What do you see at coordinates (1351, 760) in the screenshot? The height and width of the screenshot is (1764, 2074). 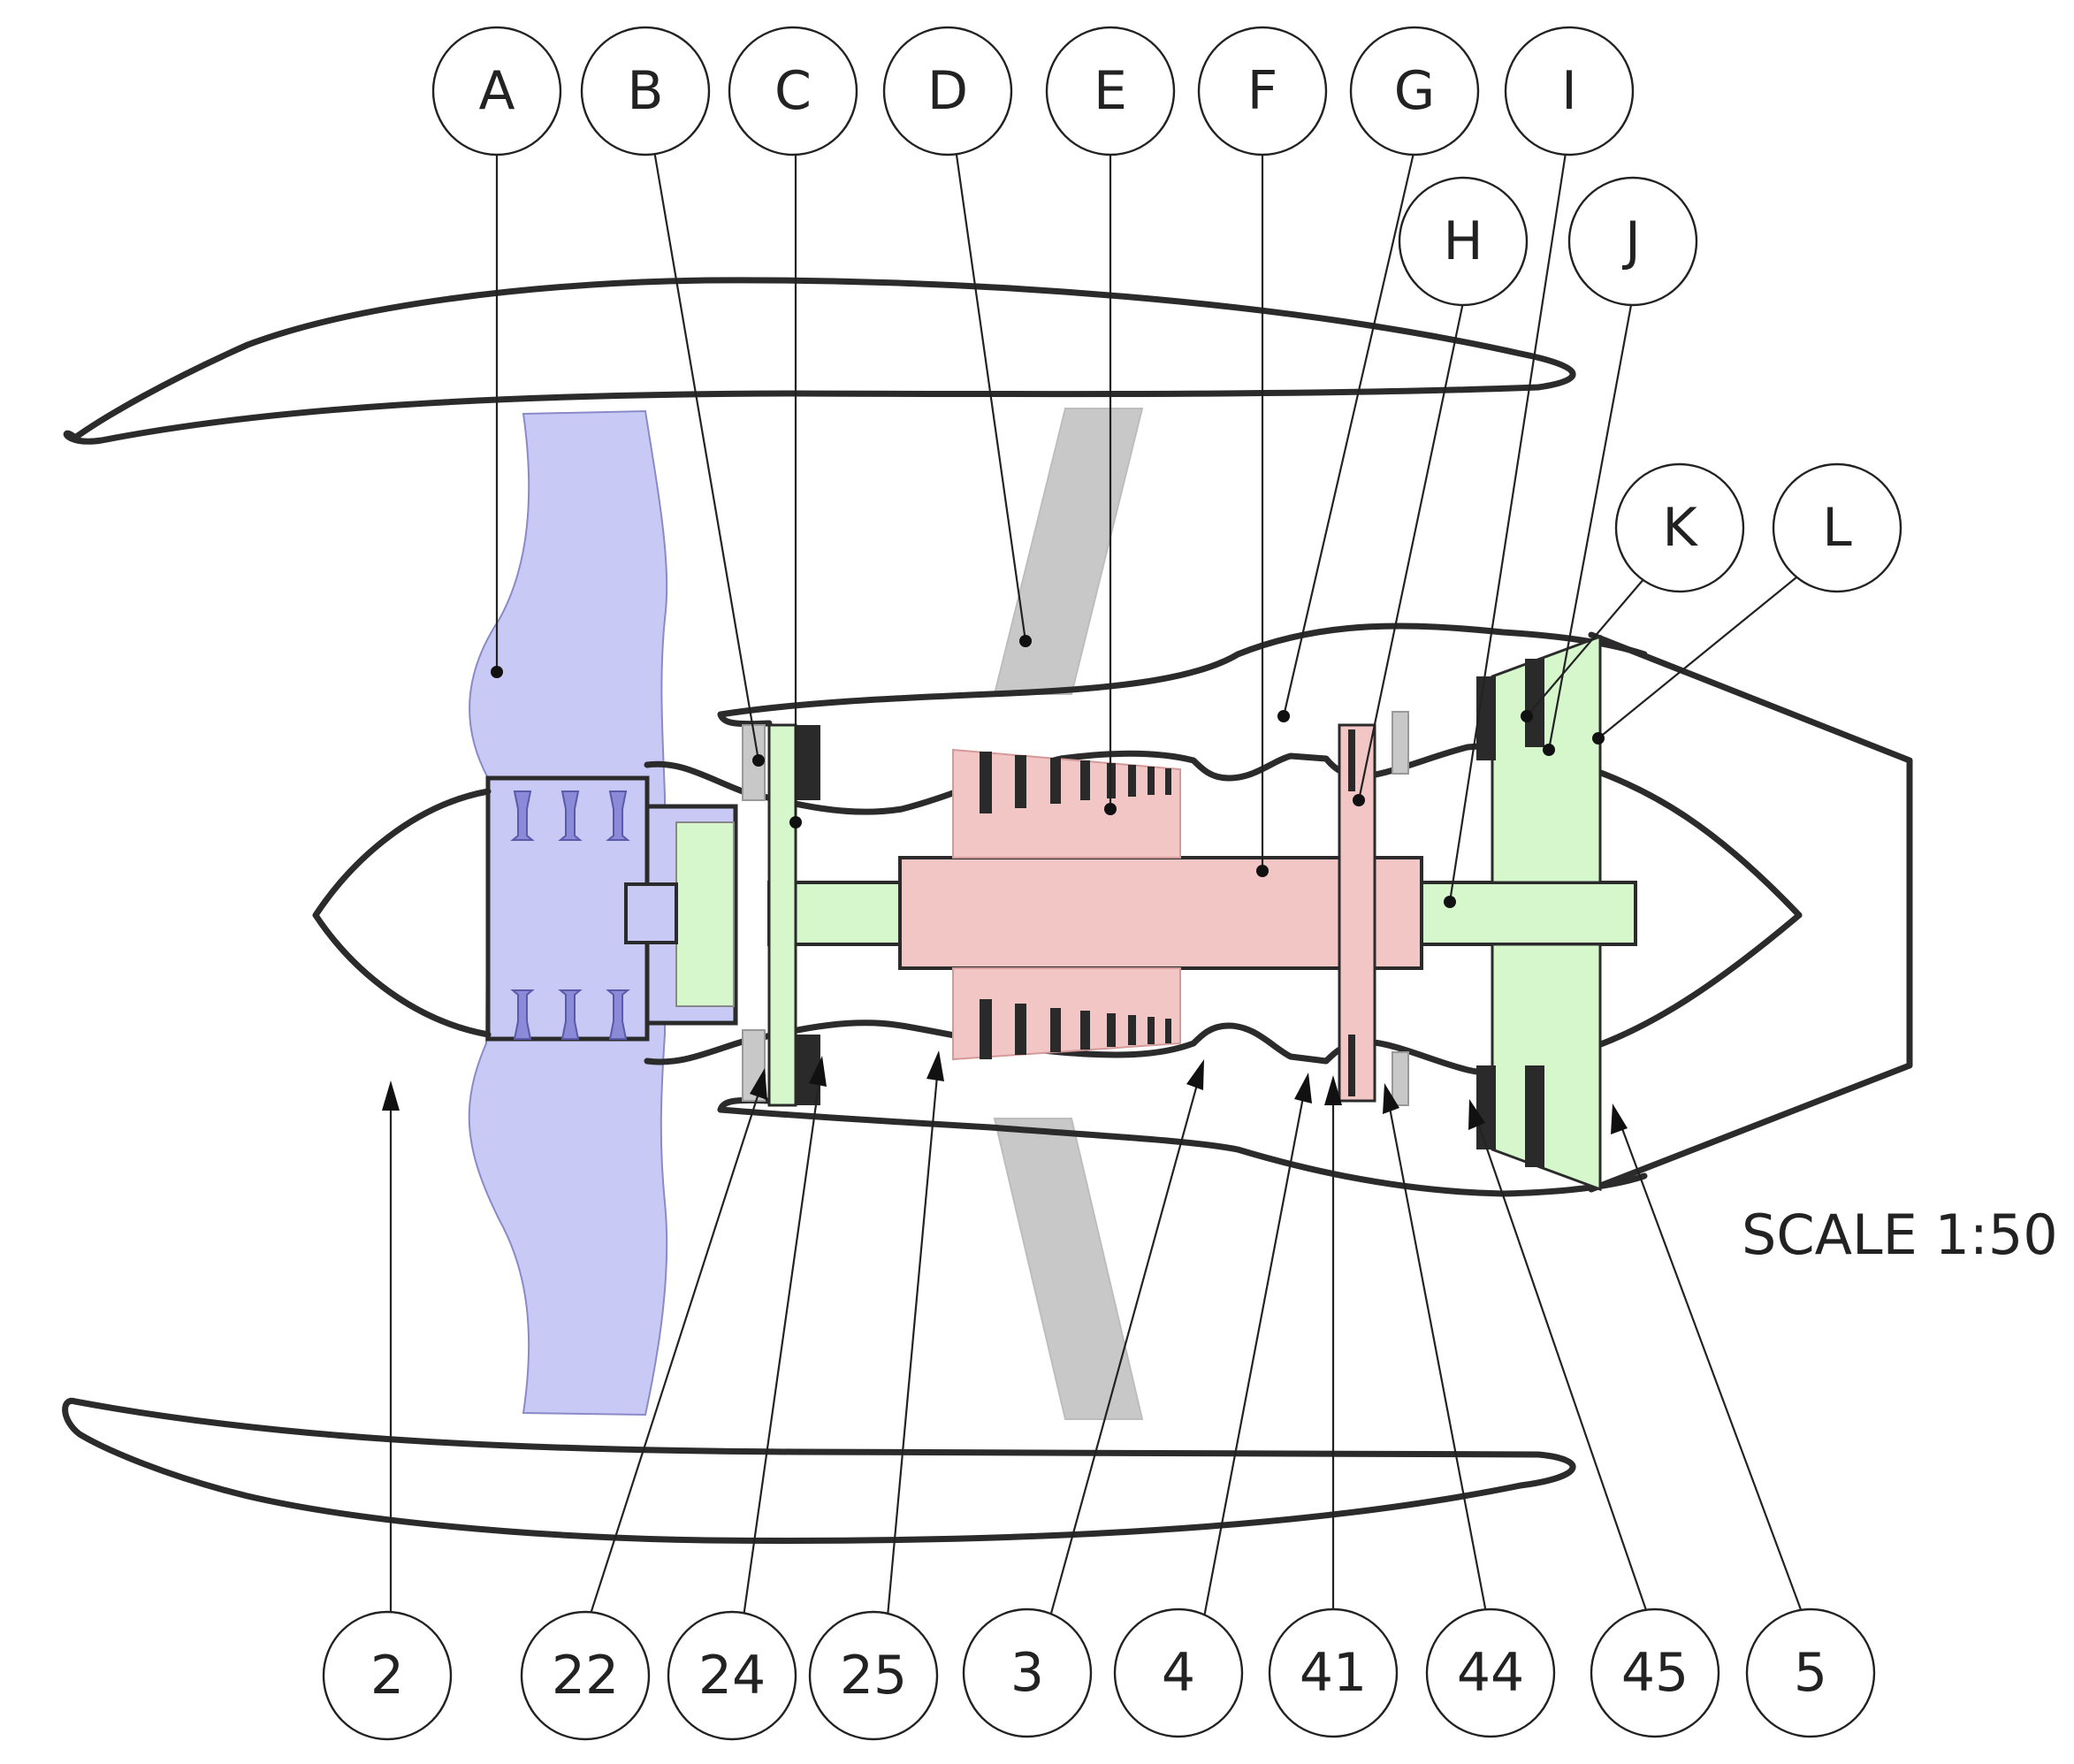 I see `hp-turbine-vane` at bounding box center [1351, 760].